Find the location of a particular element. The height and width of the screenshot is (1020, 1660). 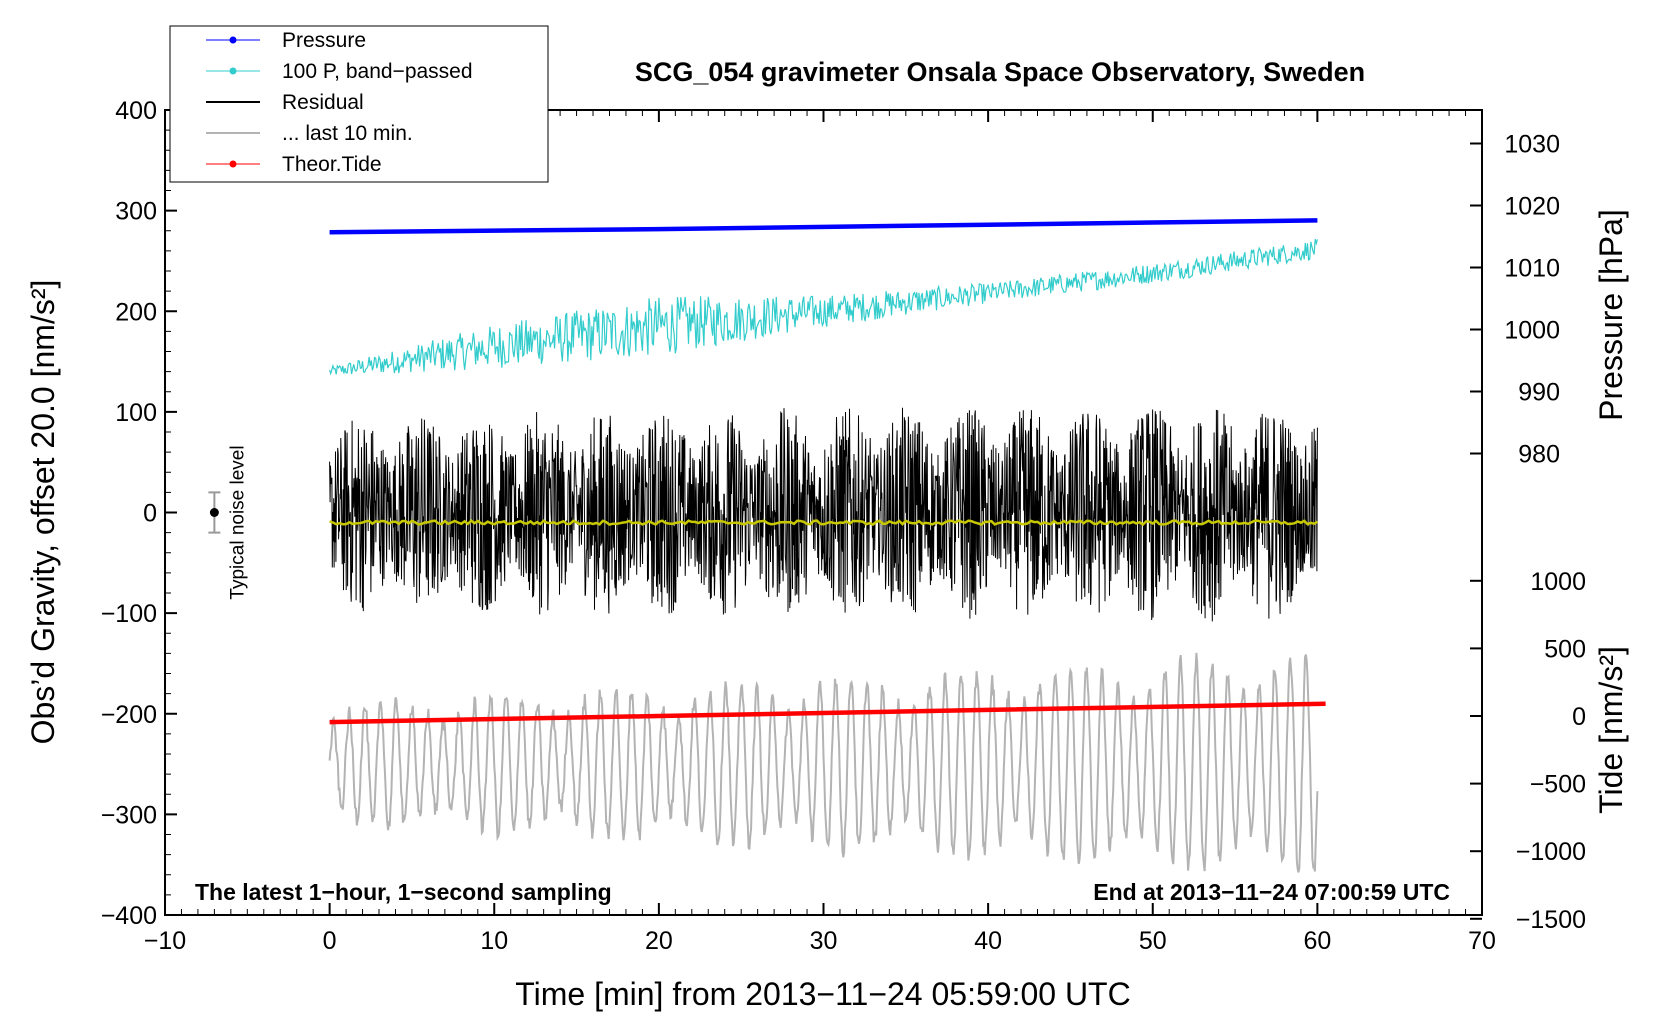

y-left-tick-label: 100 is located at coordinates (136, 413).